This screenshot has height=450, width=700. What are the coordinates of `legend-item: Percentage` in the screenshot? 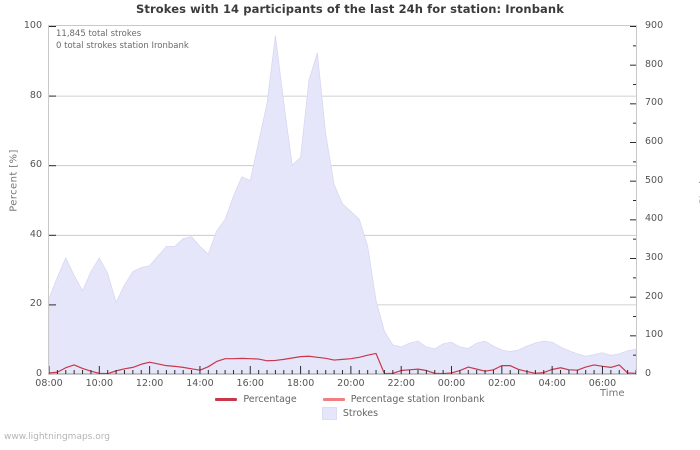 It's located at (256, 399).